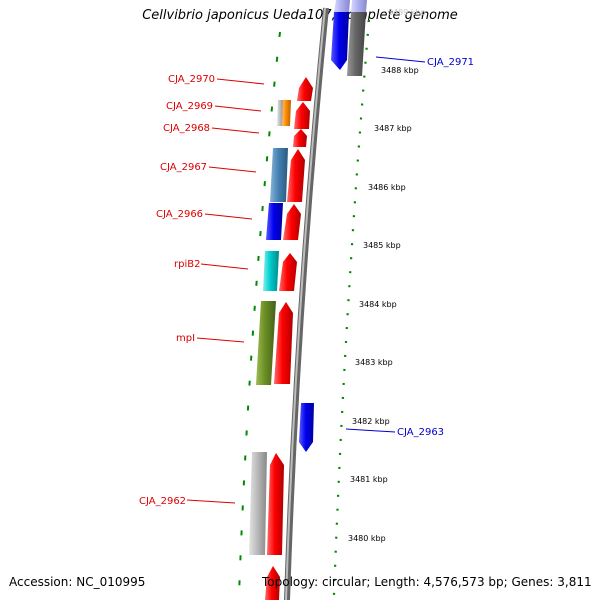 The width and height of the screenshot is (600, 600). What do you see at coordinates (300, 138) in the screenshot?
I see `gene-cja2968` at bounding box center [300, 138].